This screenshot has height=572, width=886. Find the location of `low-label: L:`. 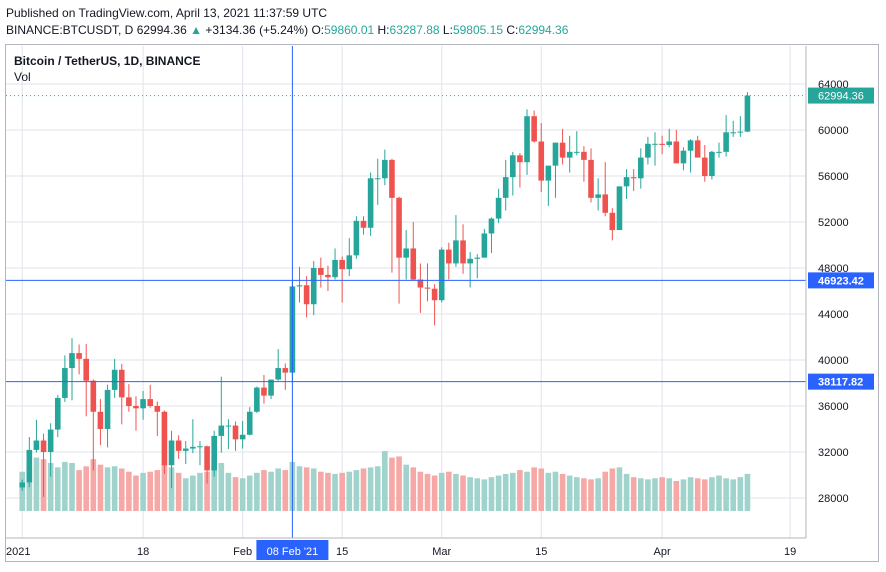

low-label: L: is located at coordinates (447, 30).